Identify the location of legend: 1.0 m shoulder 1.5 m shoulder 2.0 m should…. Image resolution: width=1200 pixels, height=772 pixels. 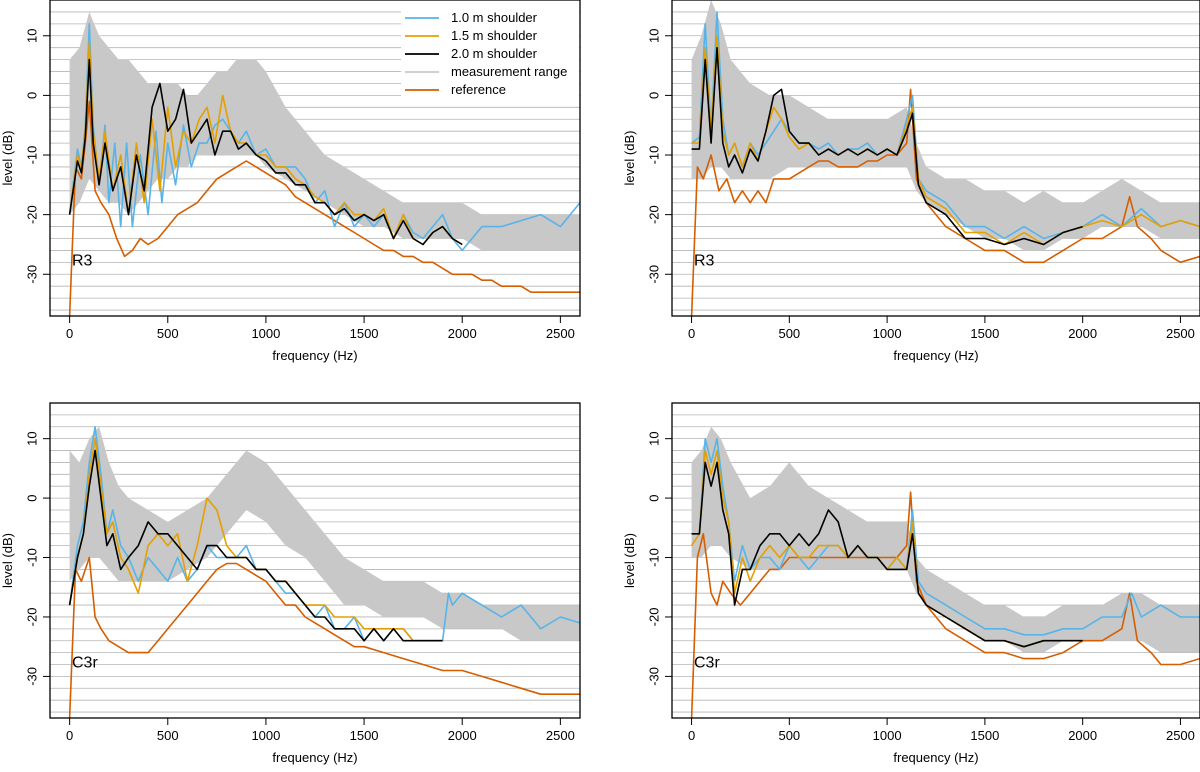
(490, 52).